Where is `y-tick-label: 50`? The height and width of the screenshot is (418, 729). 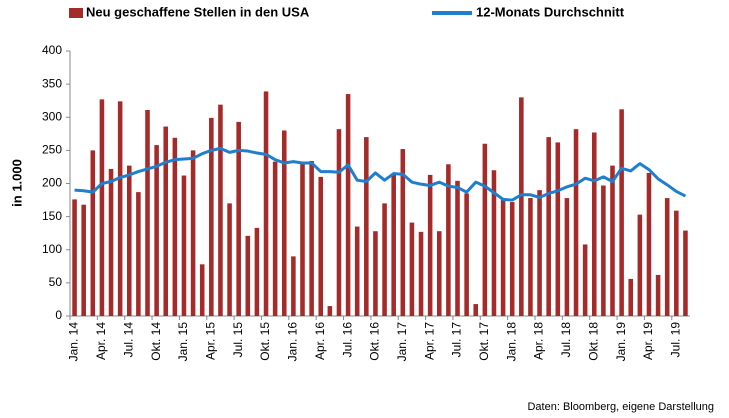
y-tick-label: 50 is located at coordinates (56, 282).